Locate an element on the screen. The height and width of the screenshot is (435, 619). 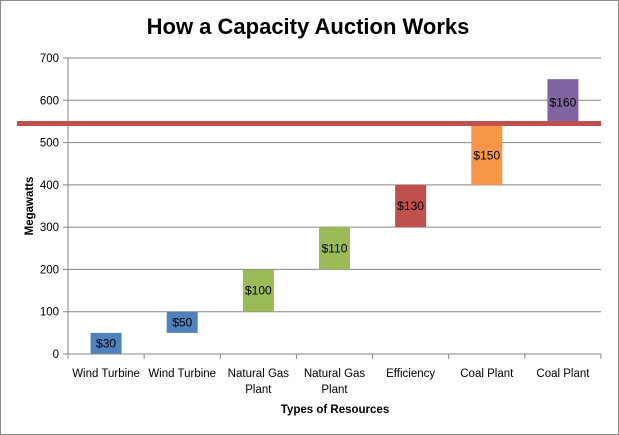
y-tick-label: 100 is located at coordinates (49, 313).